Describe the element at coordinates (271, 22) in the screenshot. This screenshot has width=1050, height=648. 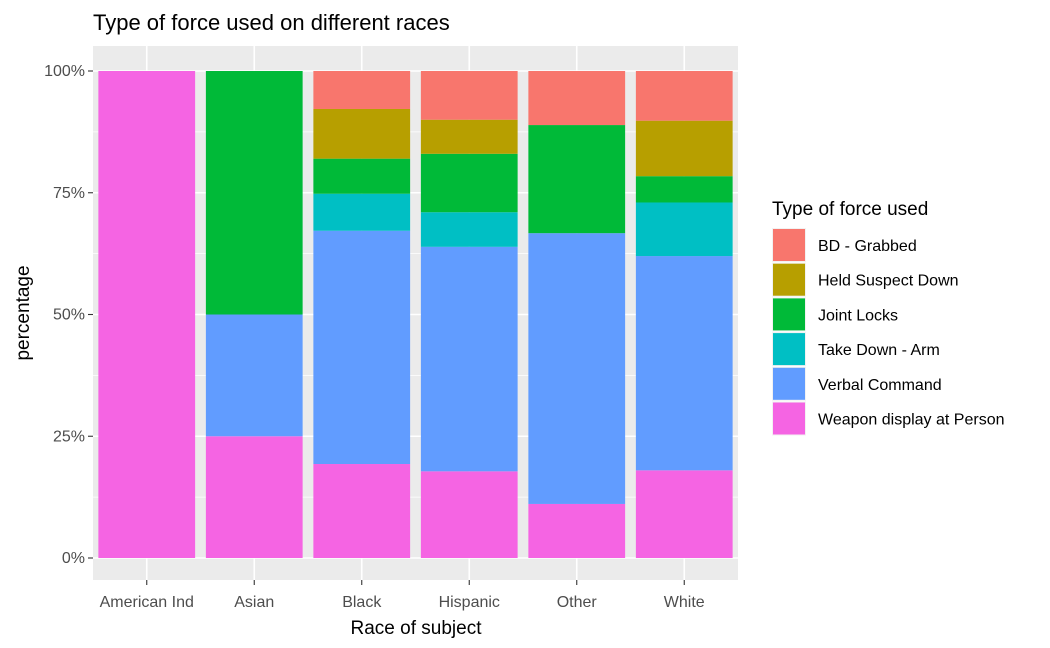
I see `chart-title: Type of force used on different races` at that location.